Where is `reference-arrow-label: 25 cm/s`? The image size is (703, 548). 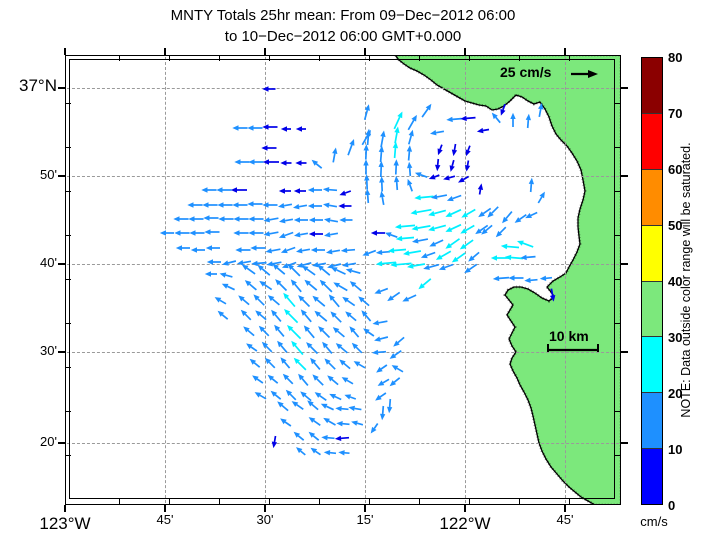
reference-arrow-label: 25 cm/s is located at coordinates (526, 72).